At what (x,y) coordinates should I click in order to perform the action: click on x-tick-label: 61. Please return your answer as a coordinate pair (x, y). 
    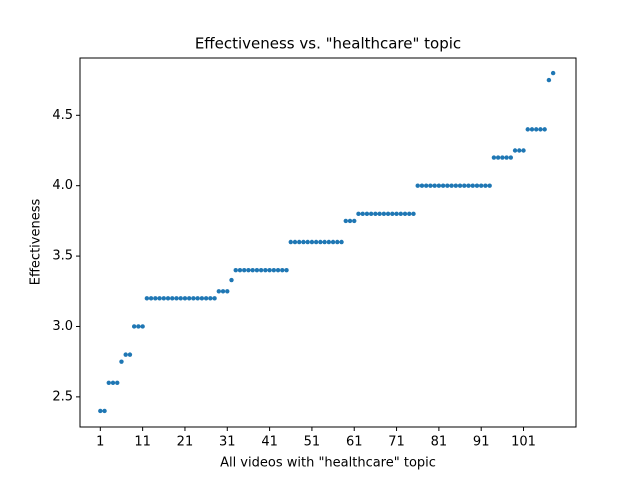
    Looking at the image, I should click on (354, 442).